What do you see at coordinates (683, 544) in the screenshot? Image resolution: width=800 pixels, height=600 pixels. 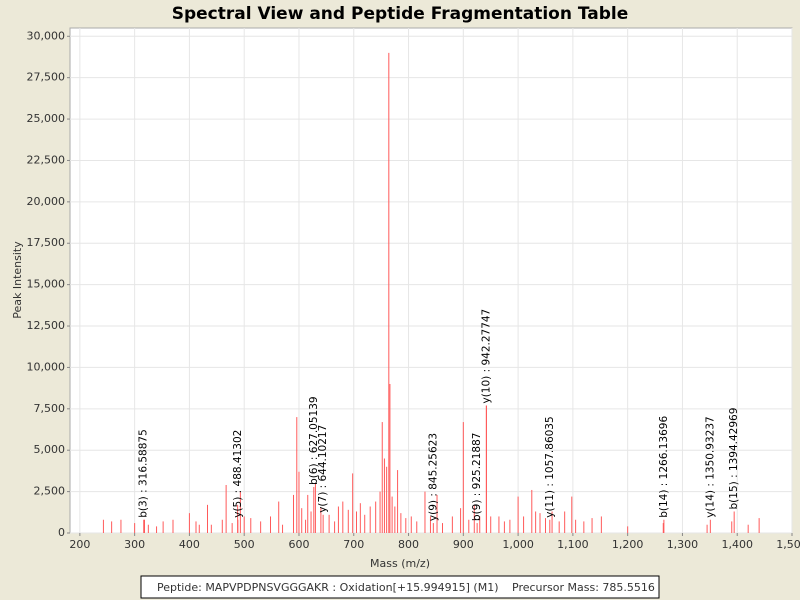 I see `x-tick-label: 1,300` at bounding box center [683, 544].